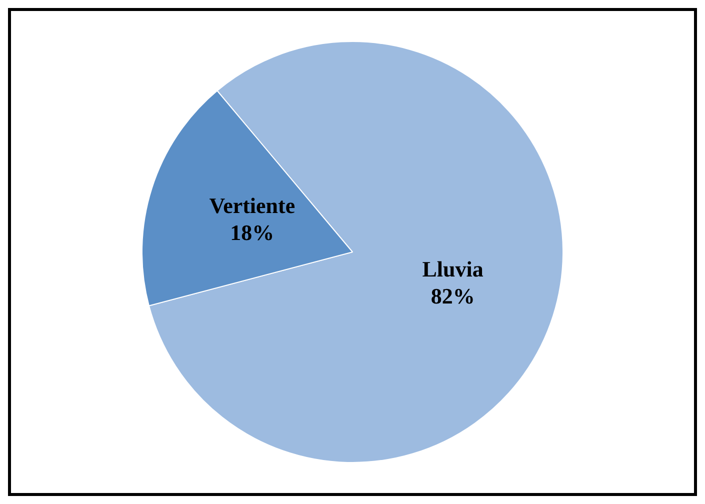 This screenshot has height=504, width=705. What do you see at coordinates (452, 296) in the screenshot?
I see `data-label: 82%` at bounding box center [452, 296].